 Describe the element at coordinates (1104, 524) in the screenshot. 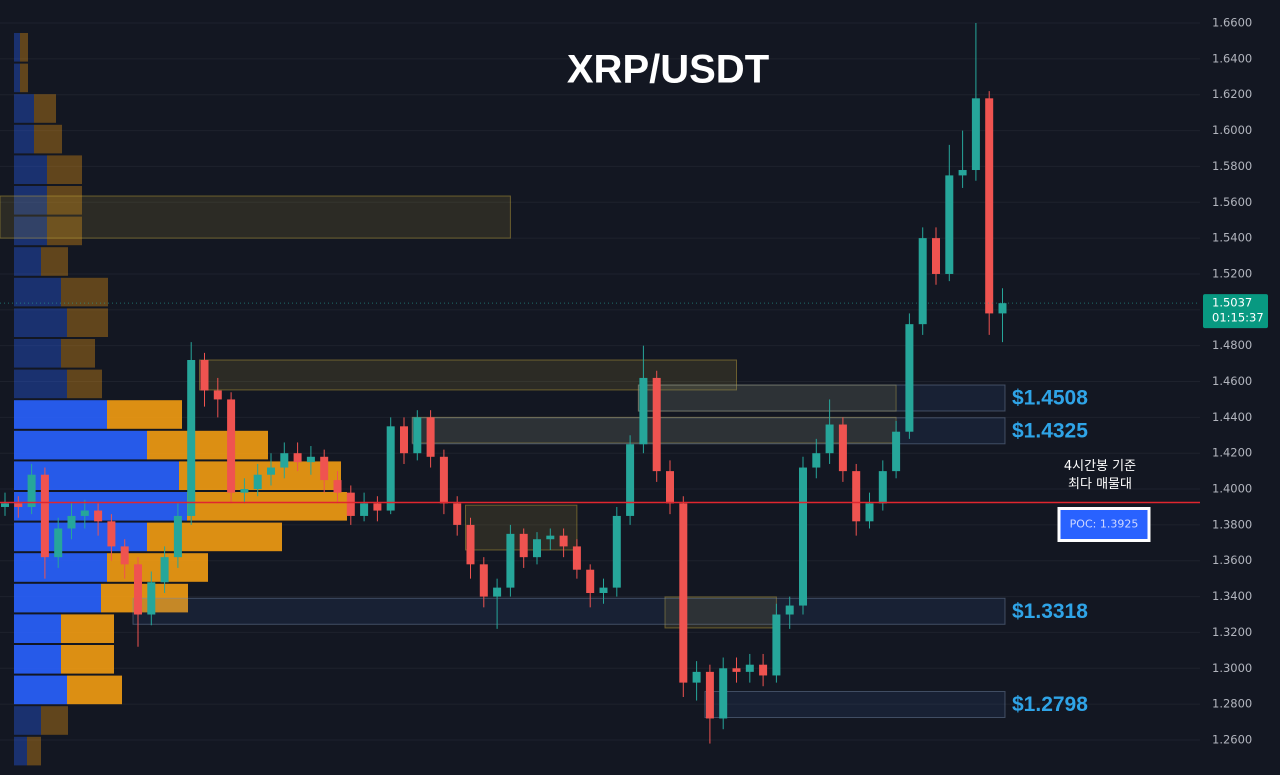

I see `poc-box` at that location.